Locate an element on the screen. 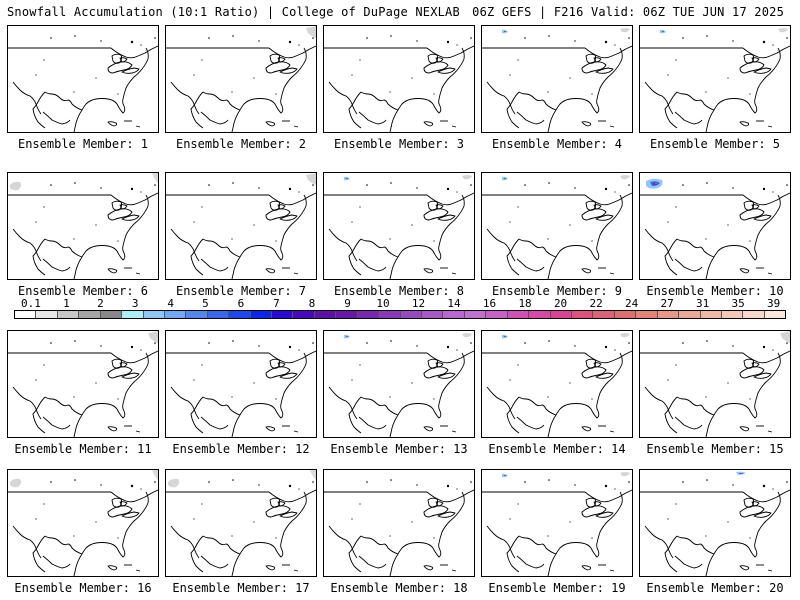 The width and height of the screenshot is (800, 600). ensemble-member-label: Ensemble Member: 10 is located at coordinates (715, 291).